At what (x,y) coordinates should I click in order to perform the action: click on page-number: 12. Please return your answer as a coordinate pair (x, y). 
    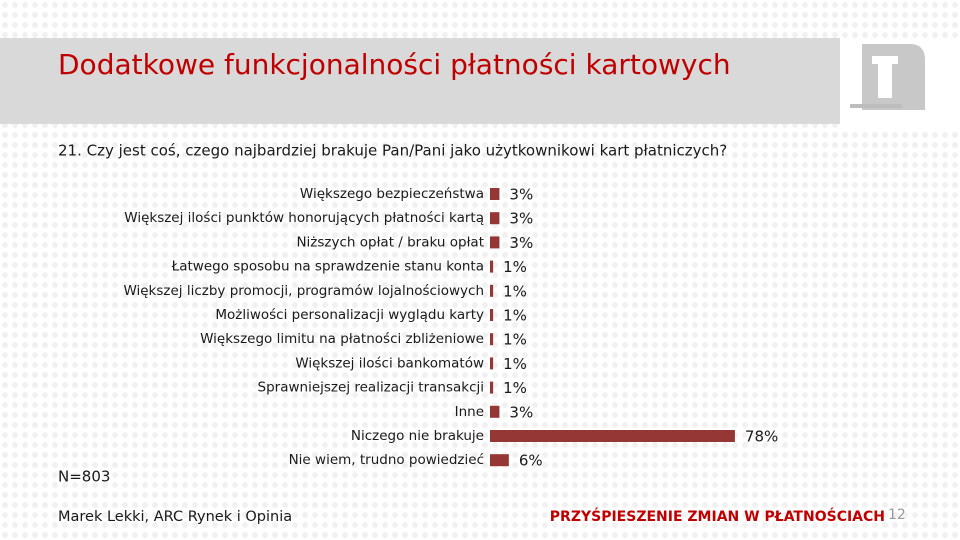
    Looking at the image, I should click on (897, 515).